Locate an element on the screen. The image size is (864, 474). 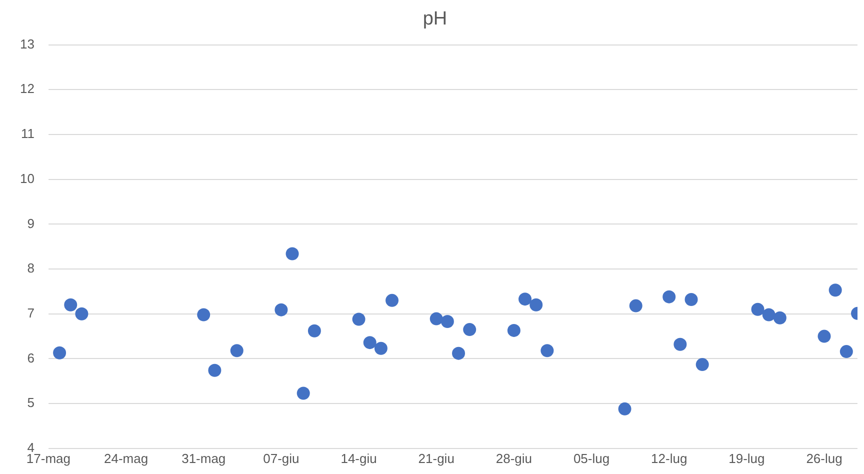
y-tick-label: 6 is located at coordinates (30, 358).